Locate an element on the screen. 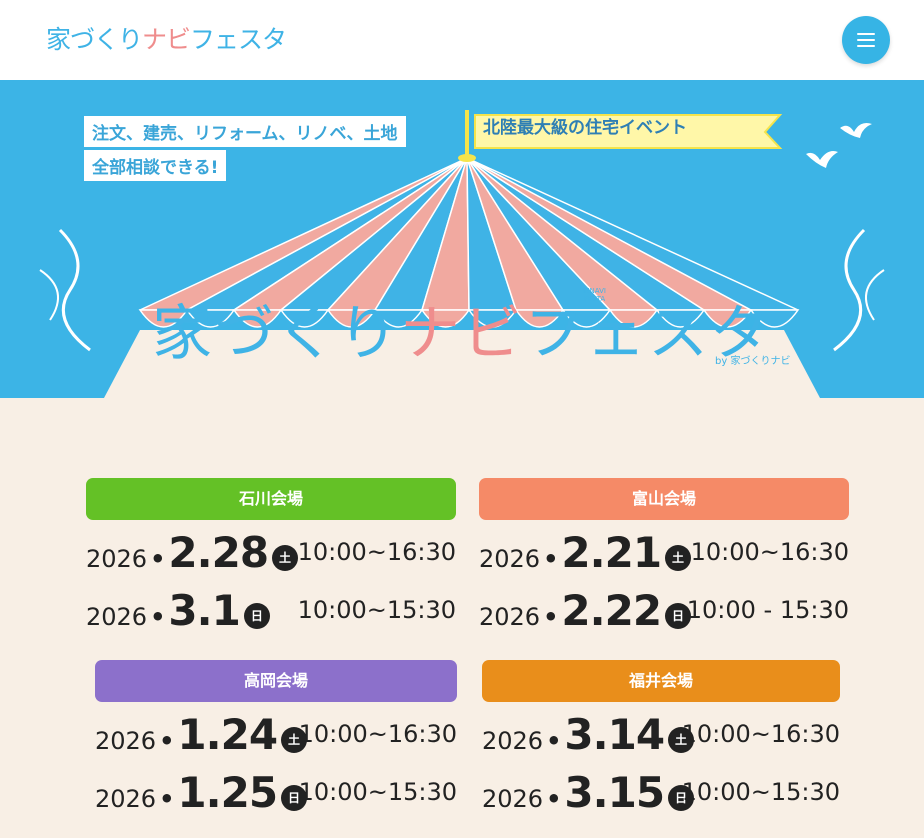  date-month-day: 2.28 is located at coordinates (218, 552).